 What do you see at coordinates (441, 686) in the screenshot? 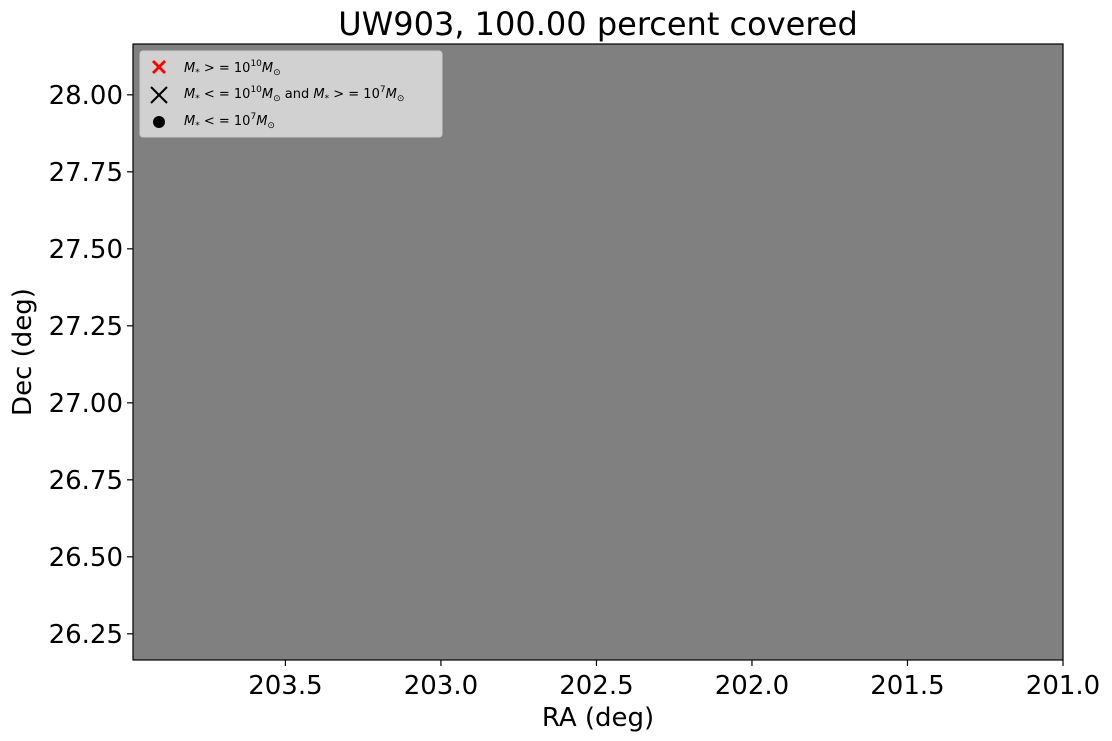
I see `x-tick-label: 203.0` at bounding box center [441, 686].